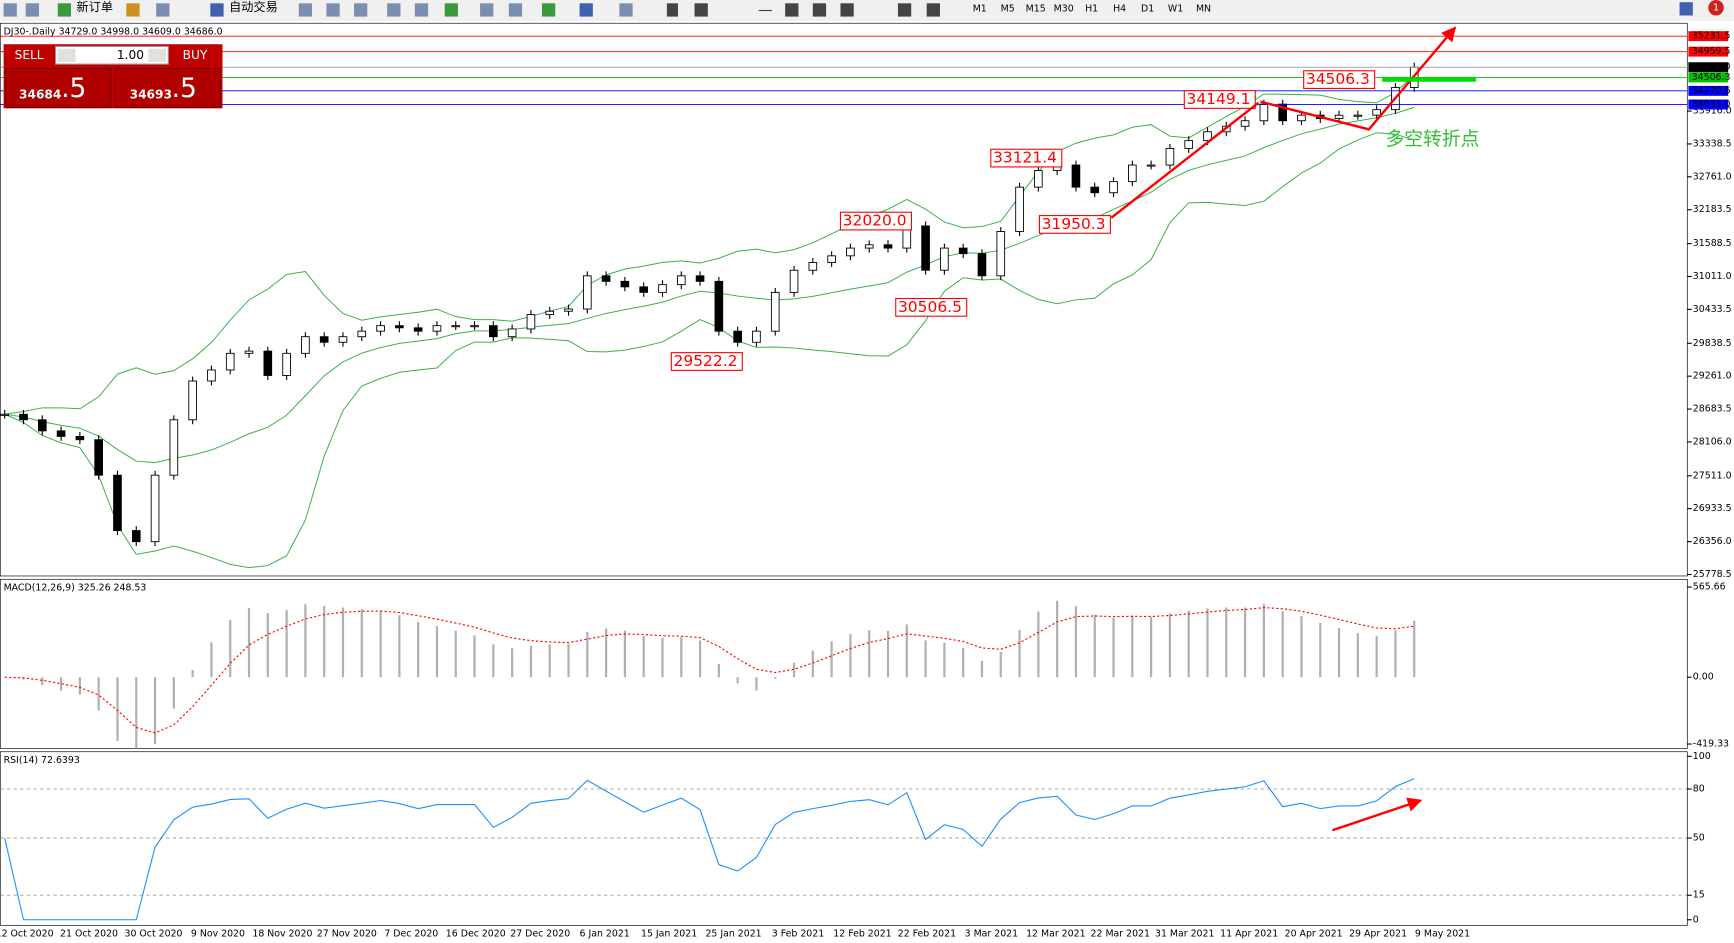 This screenshot has height=943, width=1734. I want to click on timeframe-button: MN, so click(1203, 8).